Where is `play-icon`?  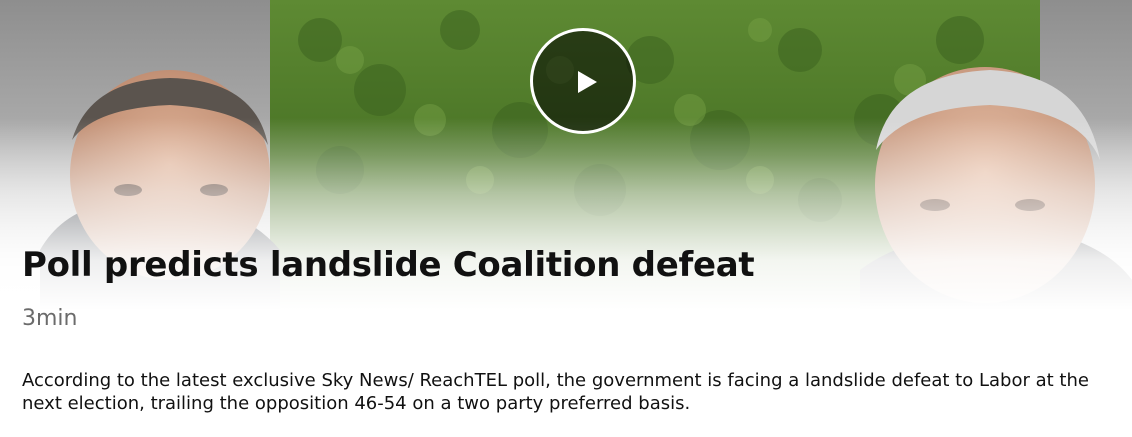 play-icon is located at coordinates (587, 82).